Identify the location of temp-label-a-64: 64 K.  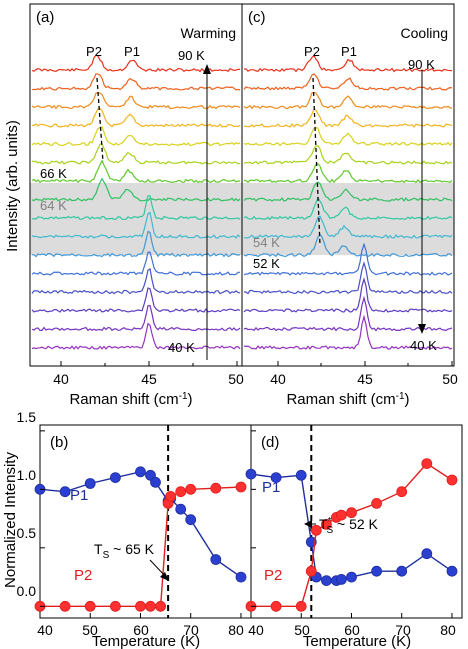
(53, 205).